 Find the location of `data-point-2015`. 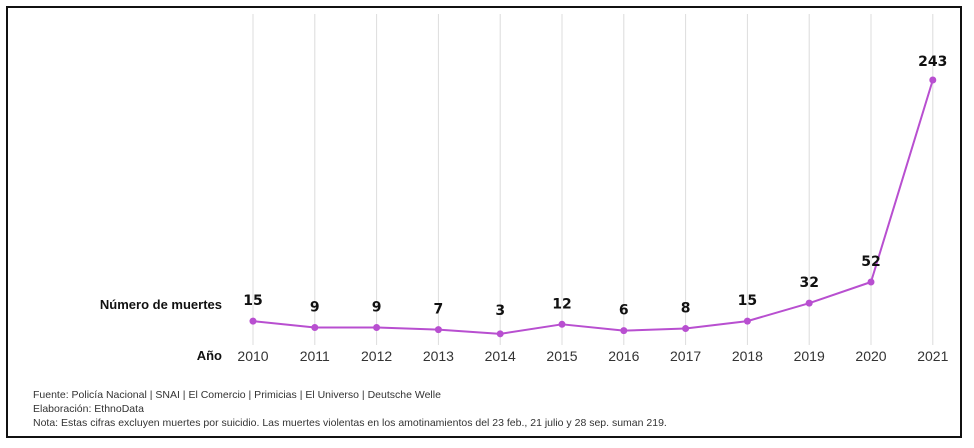

data-point-2015 is located at coordinates (562, 324).